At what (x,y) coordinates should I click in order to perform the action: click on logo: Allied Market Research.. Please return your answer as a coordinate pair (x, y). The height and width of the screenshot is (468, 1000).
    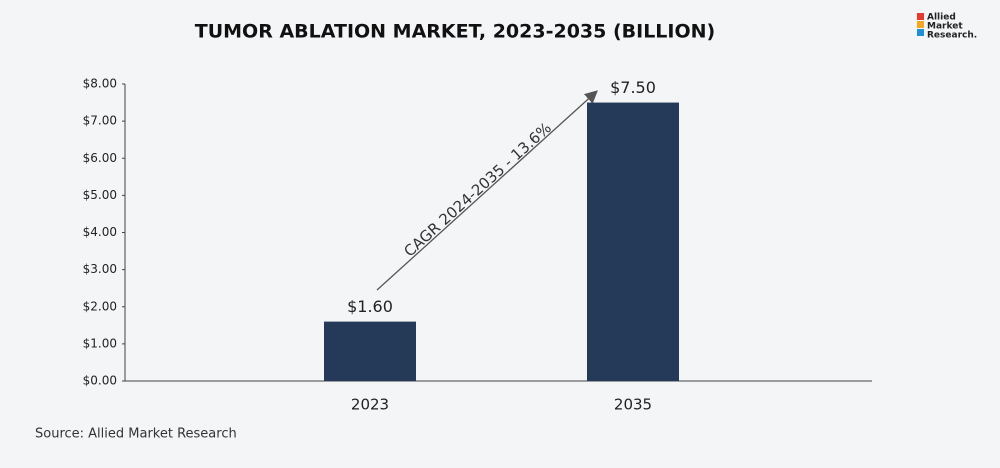
    Looking at the image, I should click on (947, 27).